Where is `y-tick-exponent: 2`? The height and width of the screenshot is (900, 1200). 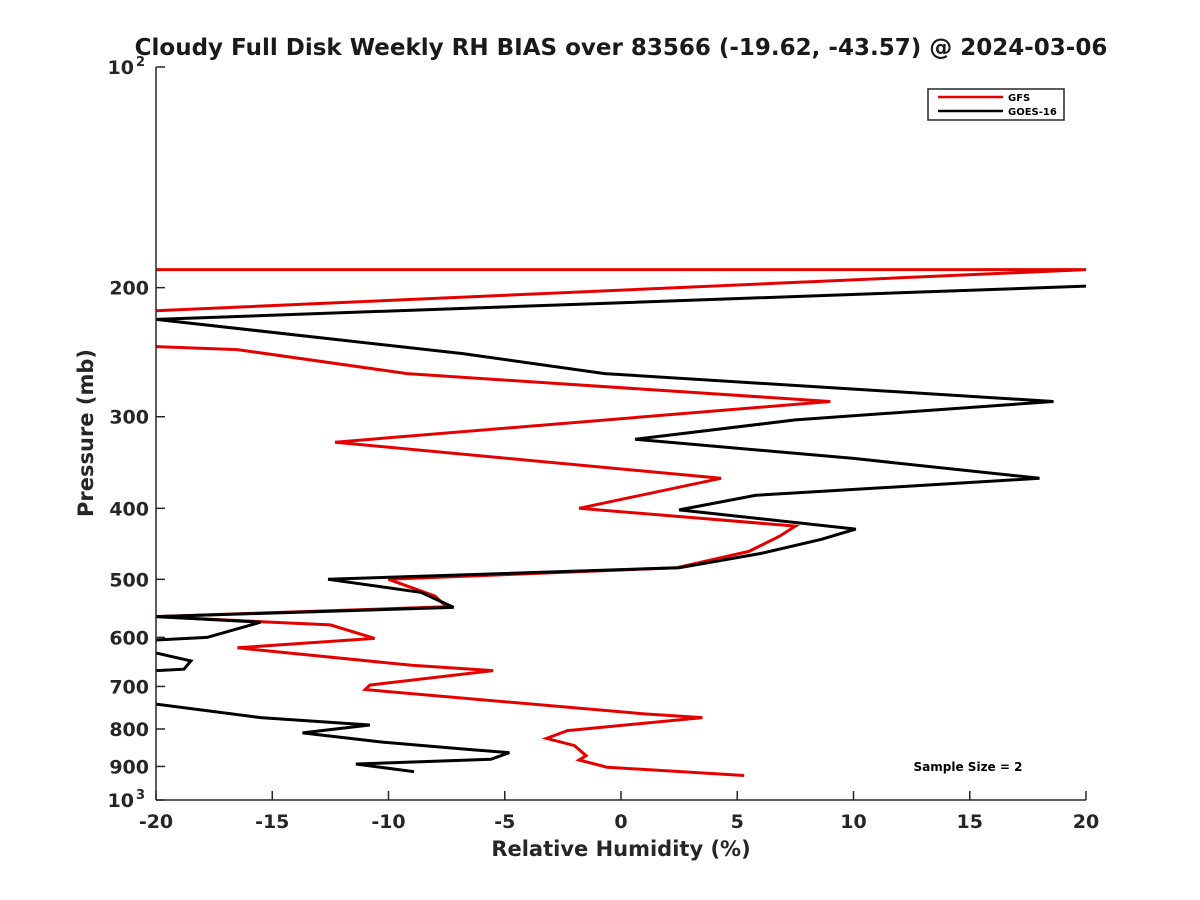
y-tick-exponent: 2 is located at coordinates (140, 62).